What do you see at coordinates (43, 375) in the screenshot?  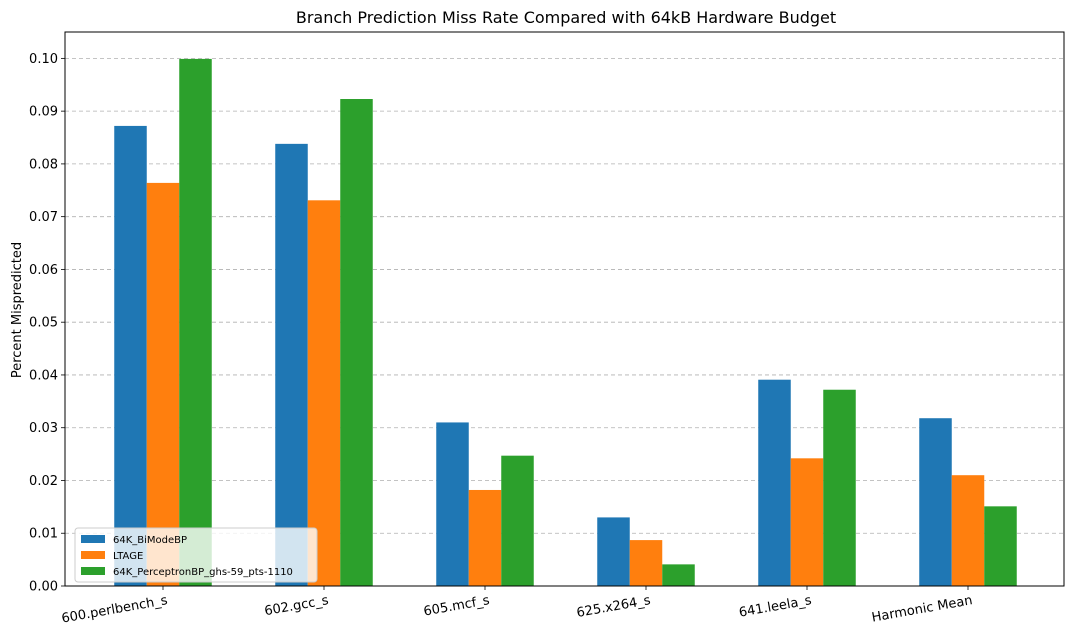 I see `y-tick-label: 0.04` at bounding box center [43, 375].